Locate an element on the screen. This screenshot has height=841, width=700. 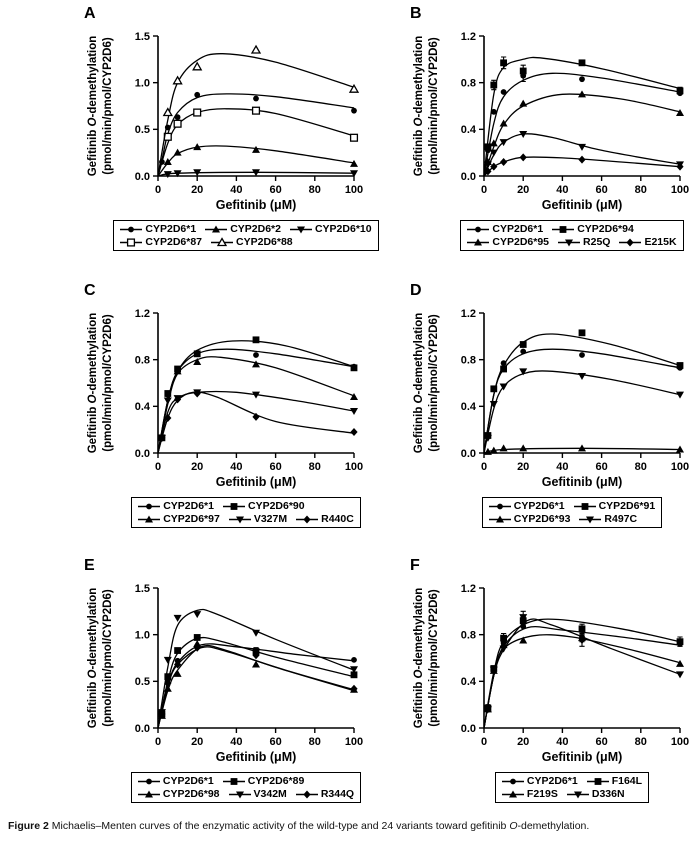
legend-item-f164l: F164L is located at coordinates (614, 781).